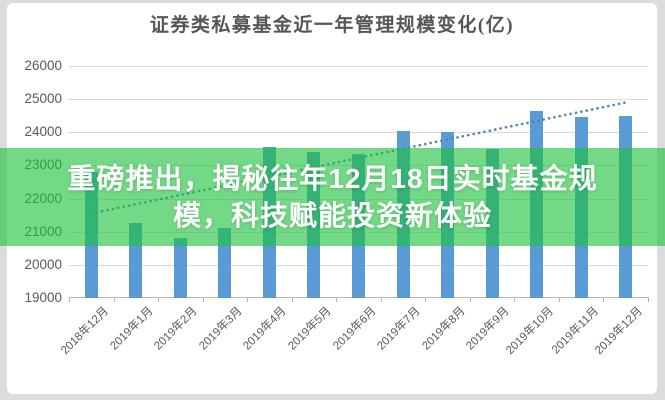  What do you see at coordinates (43, 132) in the screenshot?
I see `y-tick-label: 24000` at bounding box center [43, 132].